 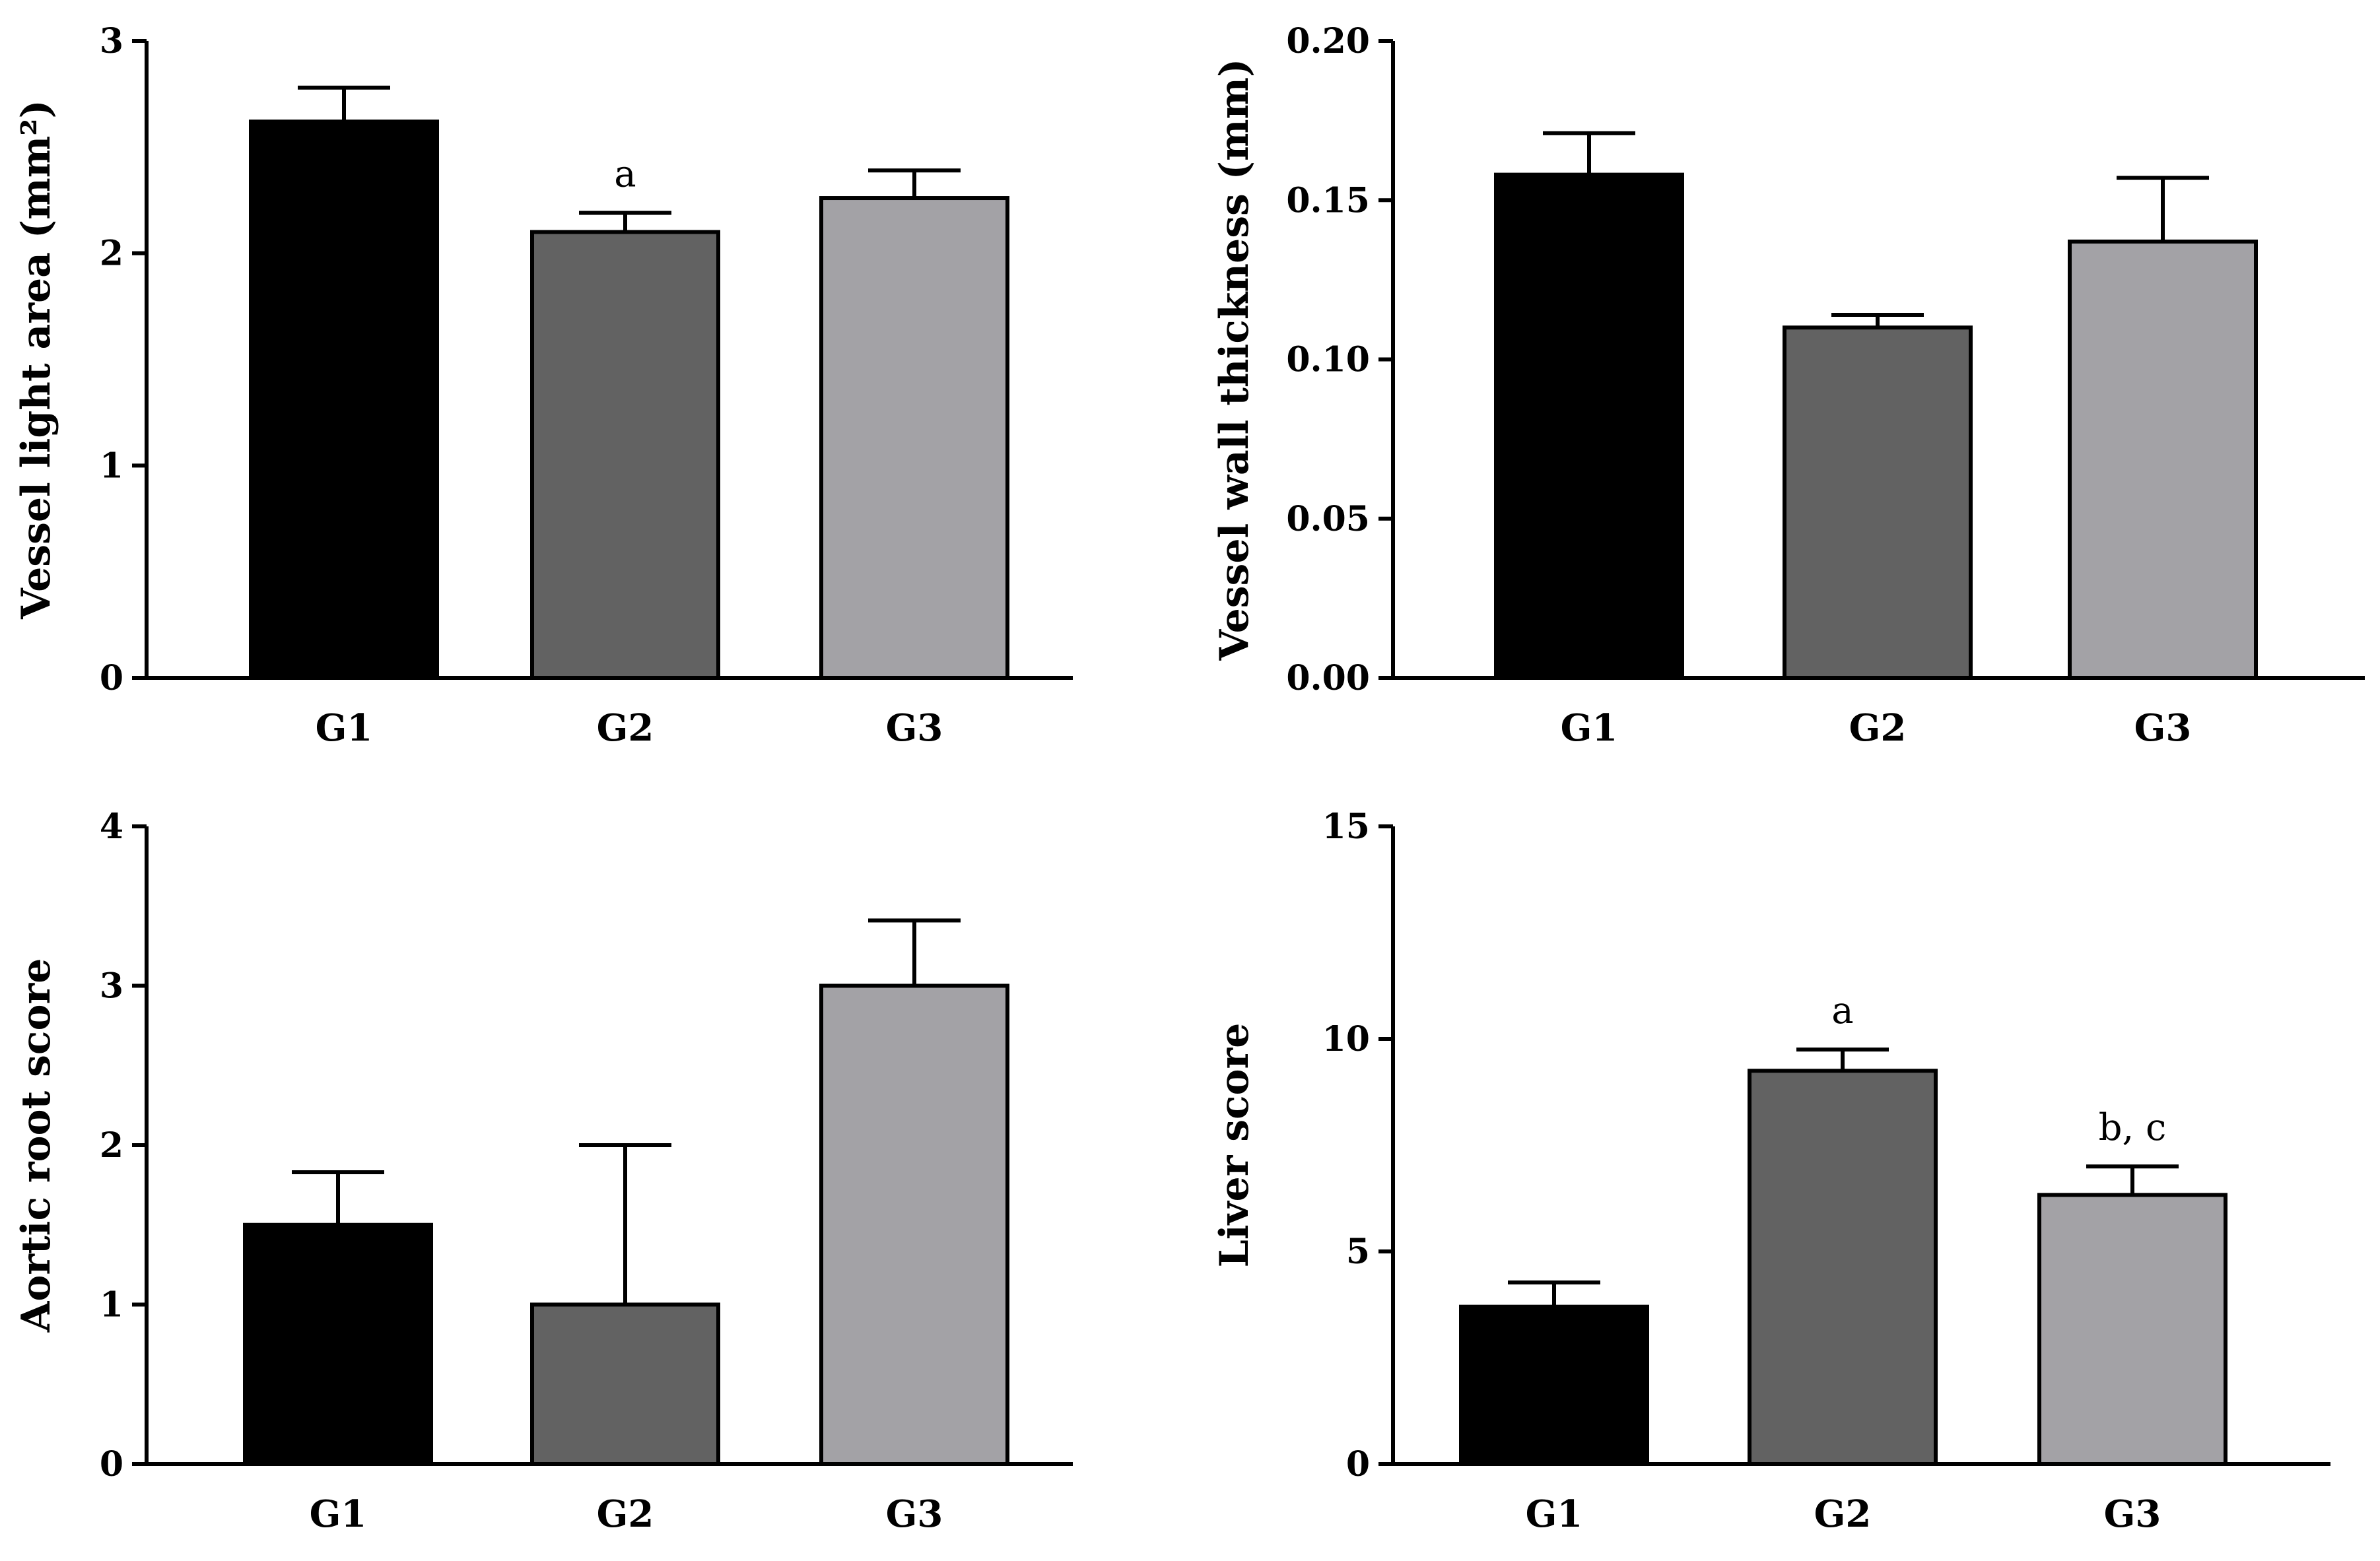 What do you see at coordinates (1346, 1039) in the screenshot?
I see `y-tick-label: 10` at bounding box center [1346, 1039].